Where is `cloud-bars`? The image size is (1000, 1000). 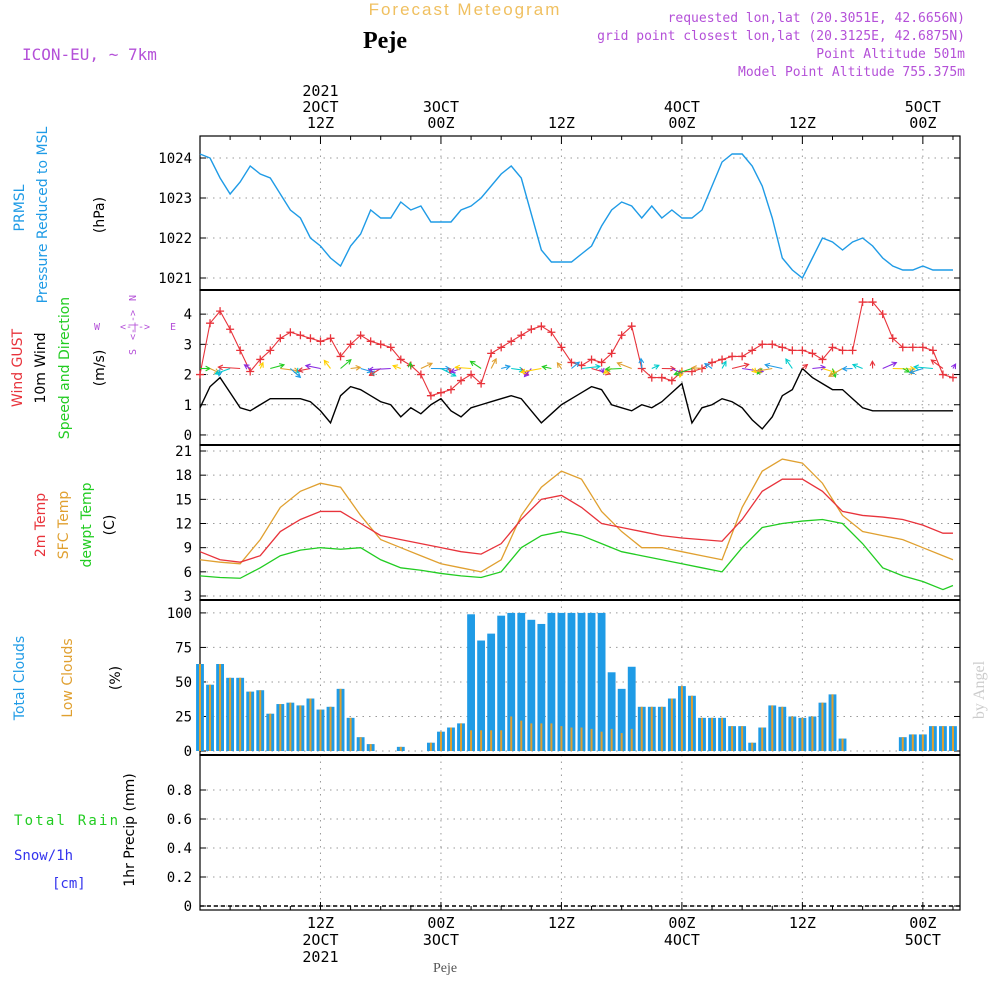 cloud-bars is located at coordinates (576, 681).